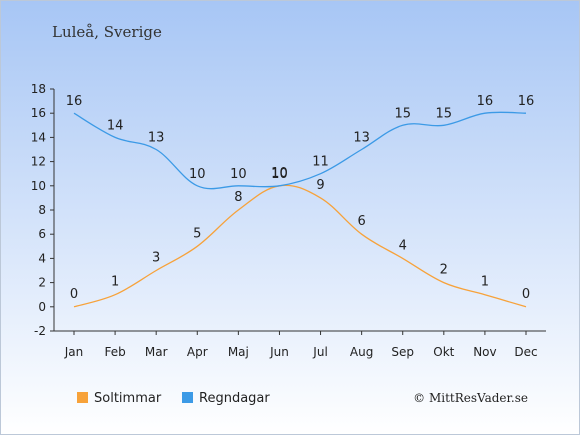 Image resolution: width=580 pixels, height=435 pixels. I want to click on x-tick-label: Feb, so click(114, 352).